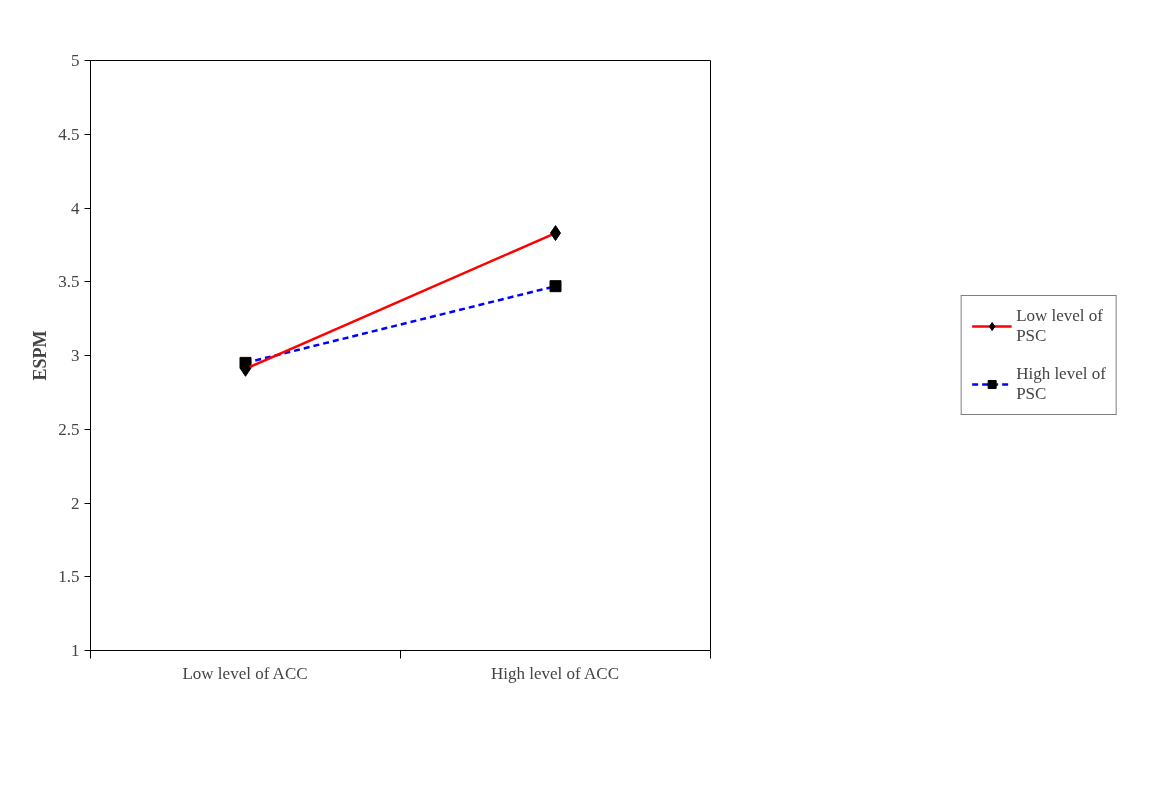 This screenshot has width=1162, height=802. I want to click on y-tick-label: 2, so click(75, 503).